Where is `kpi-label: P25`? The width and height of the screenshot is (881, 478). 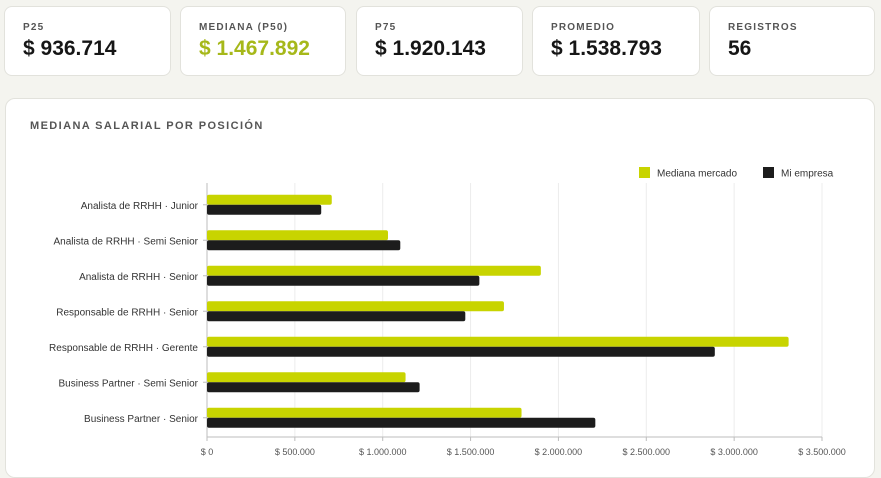 kpi-label: P25 is located at coordinates (34, 27).